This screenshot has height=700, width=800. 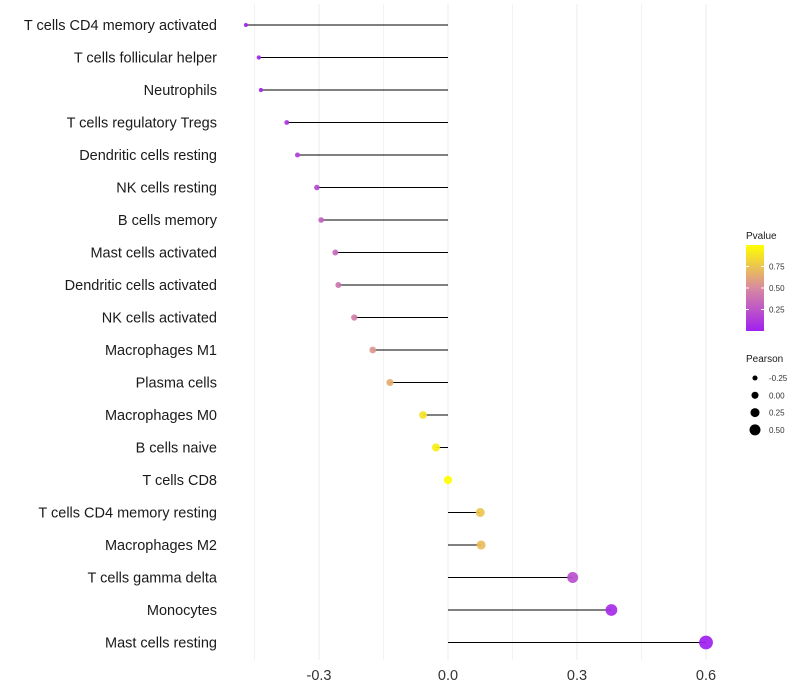 I want to click on size-legend-label: 0.00, so click(x=777, y=395).